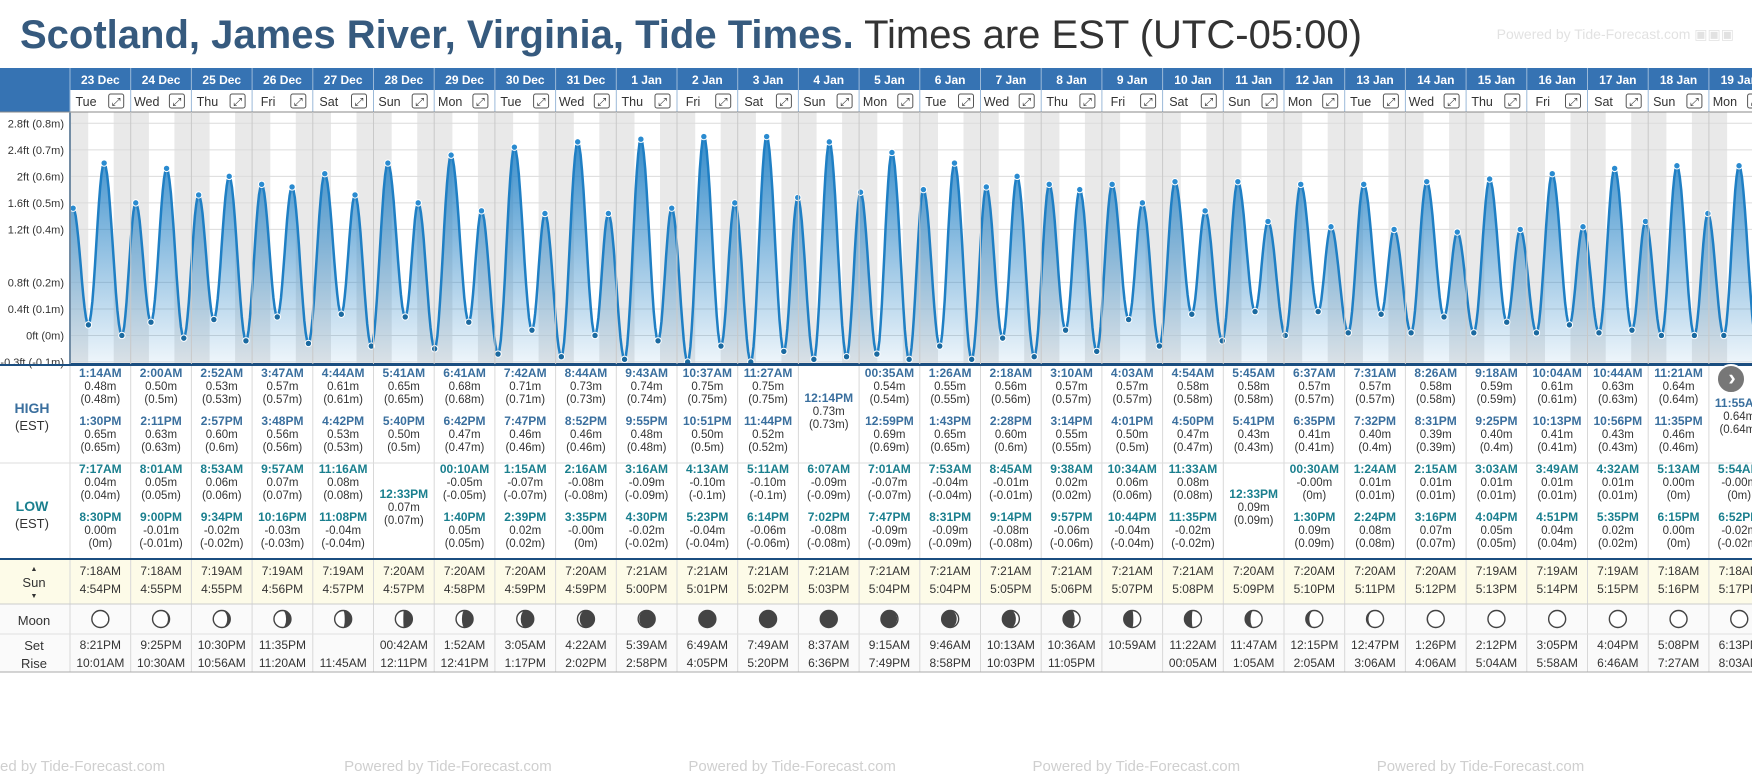 The width and height of the screenshot is (1752, 780). I want to click on weekday-label: Fri, so click(1118, 102).